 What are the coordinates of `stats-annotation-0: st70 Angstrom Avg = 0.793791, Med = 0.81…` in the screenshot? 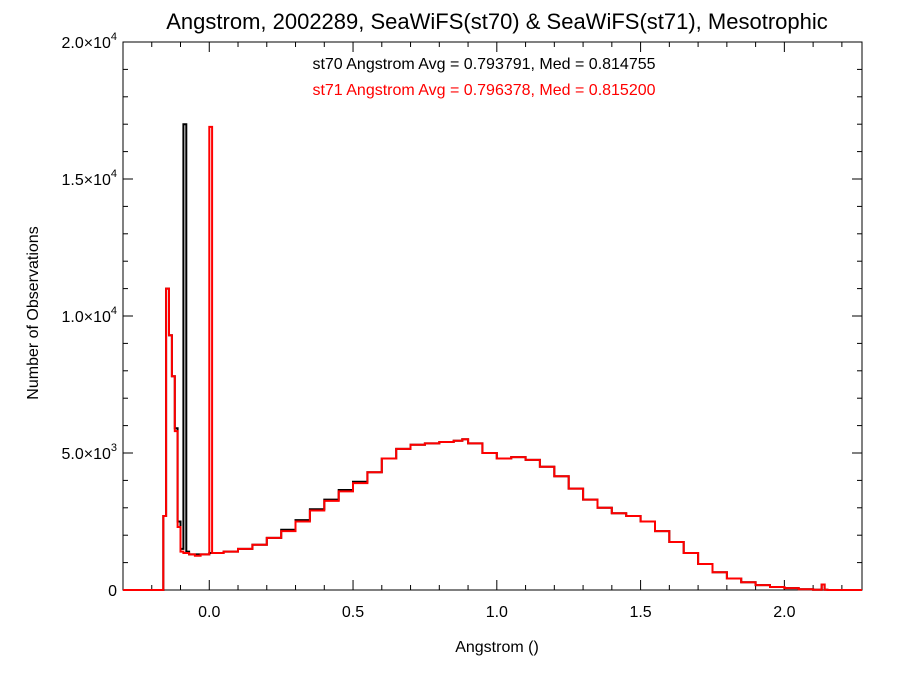 It's located at (483, 64).